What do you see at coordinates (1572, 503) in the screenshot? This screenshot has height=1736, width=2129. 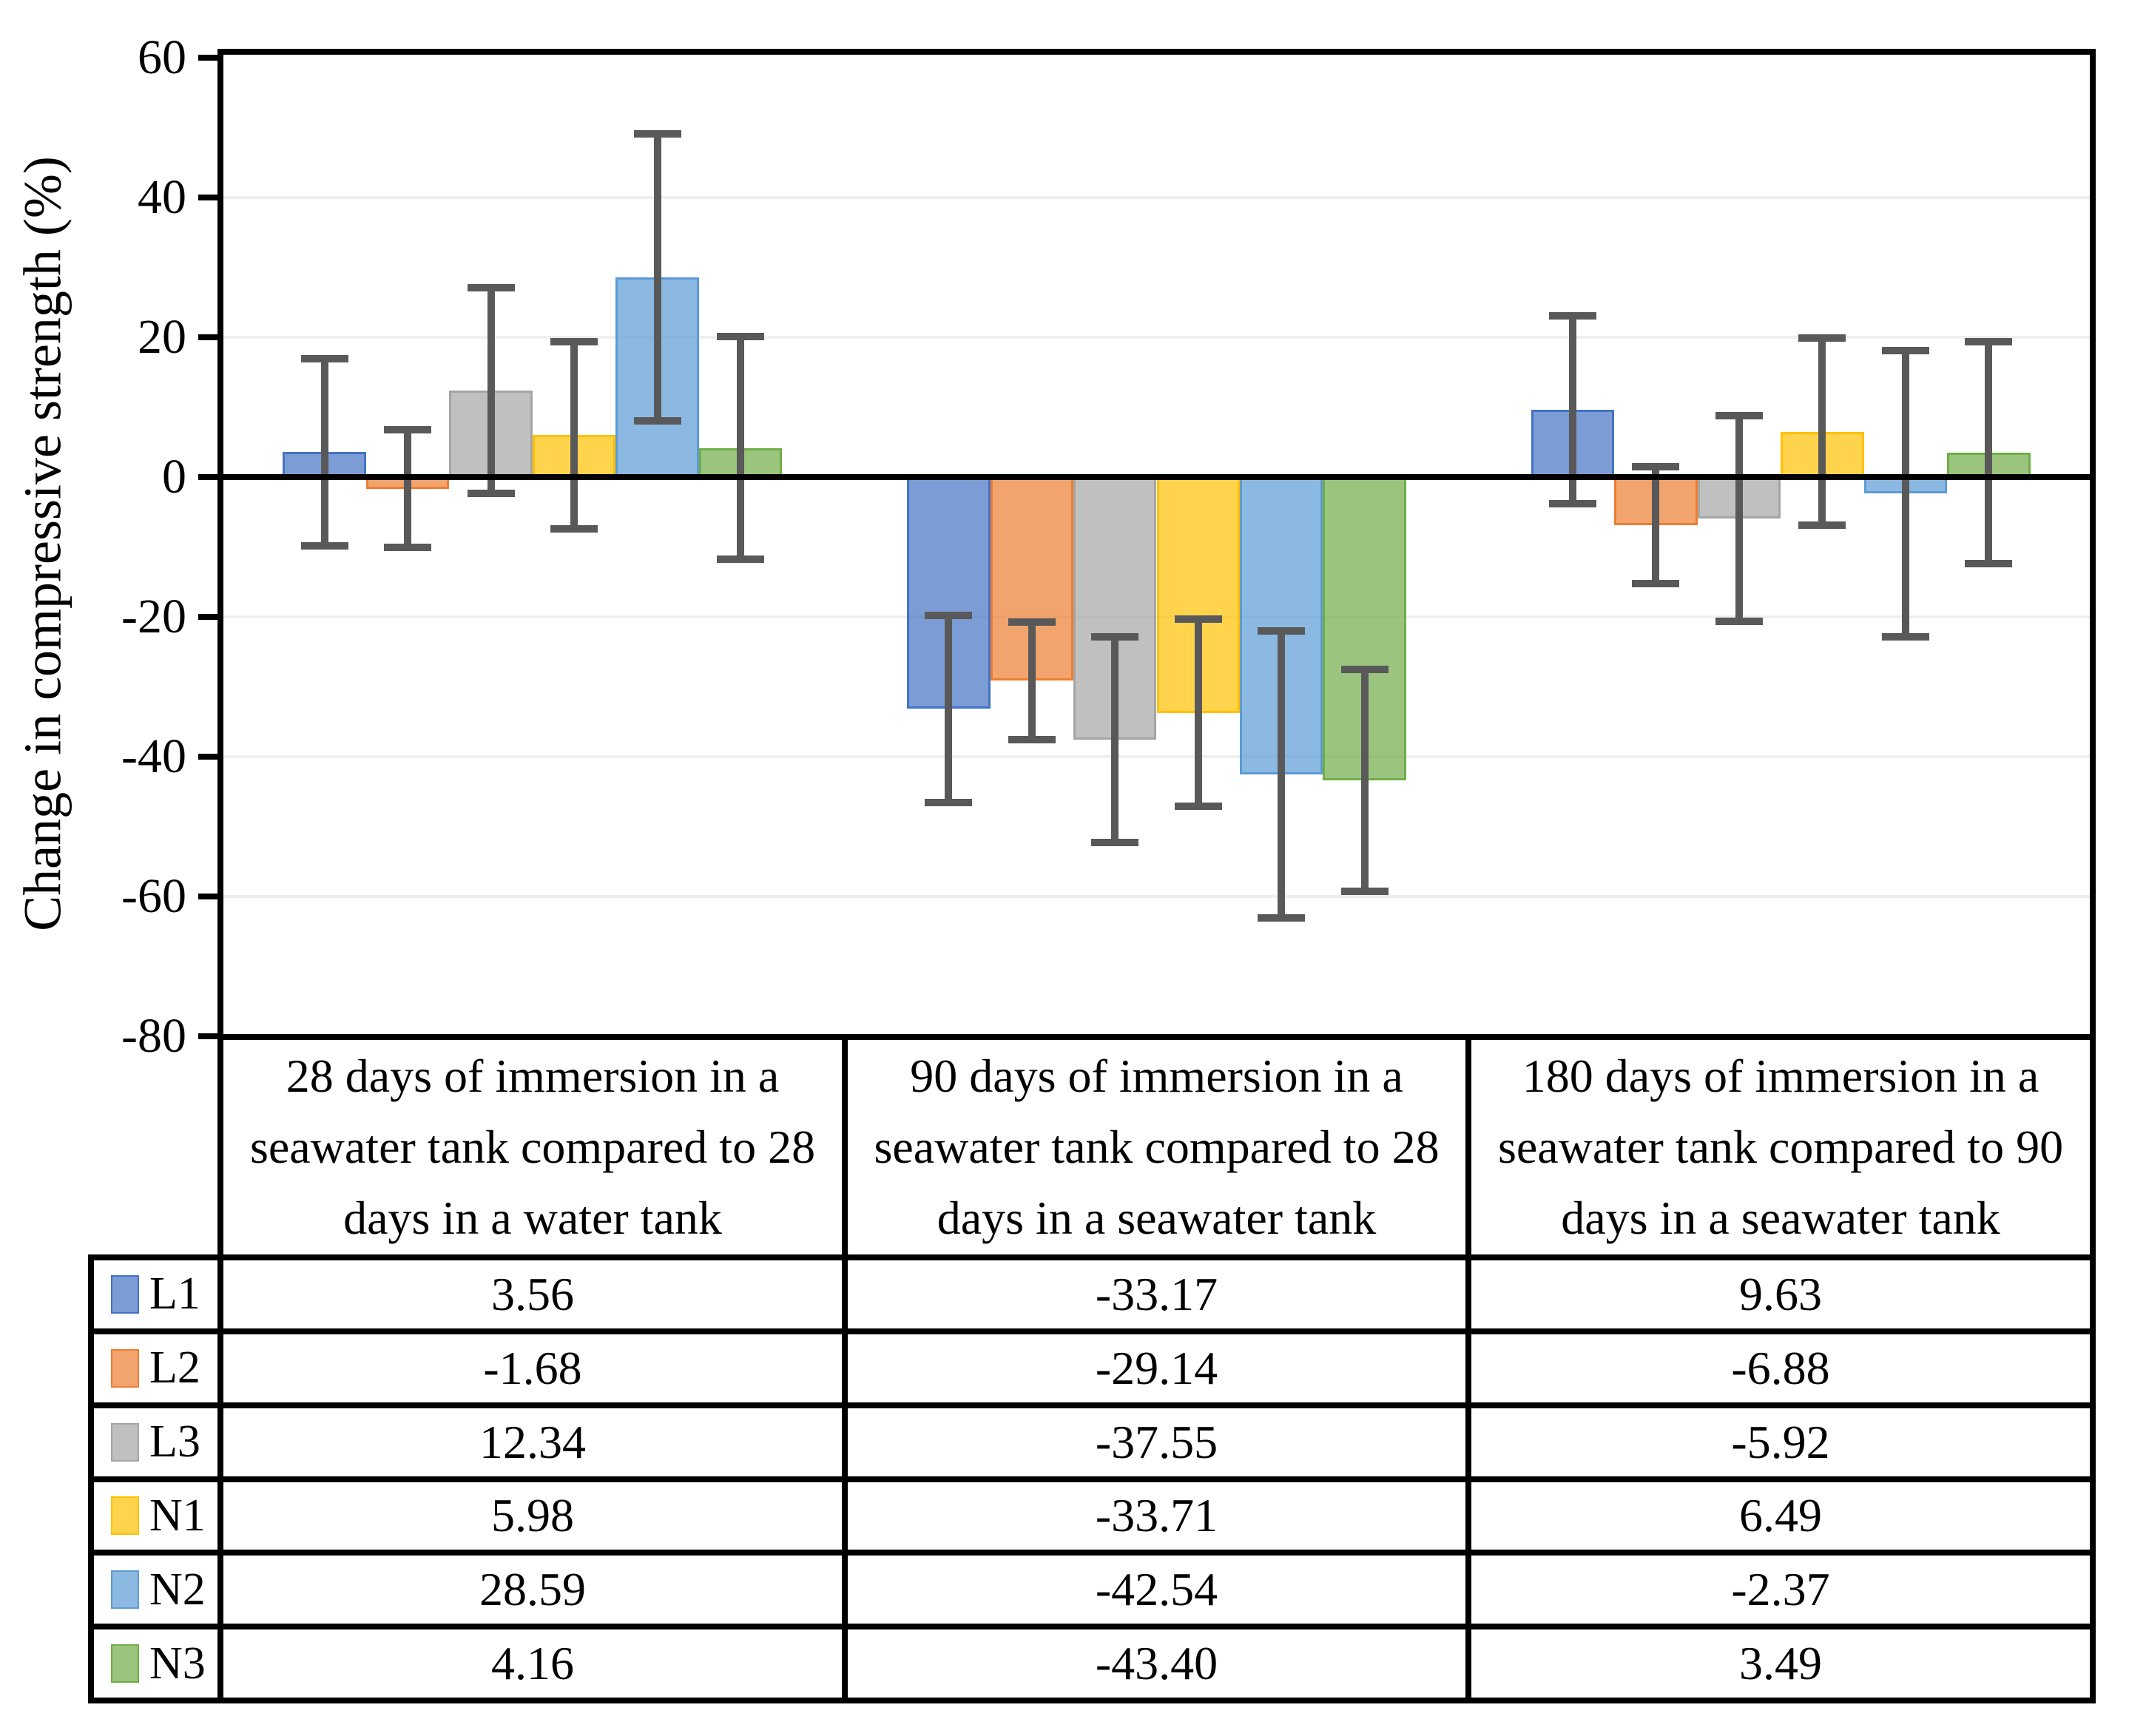 I see `error-bar-cap-bottom-L1-group3` at bounding box center [1572, 503].